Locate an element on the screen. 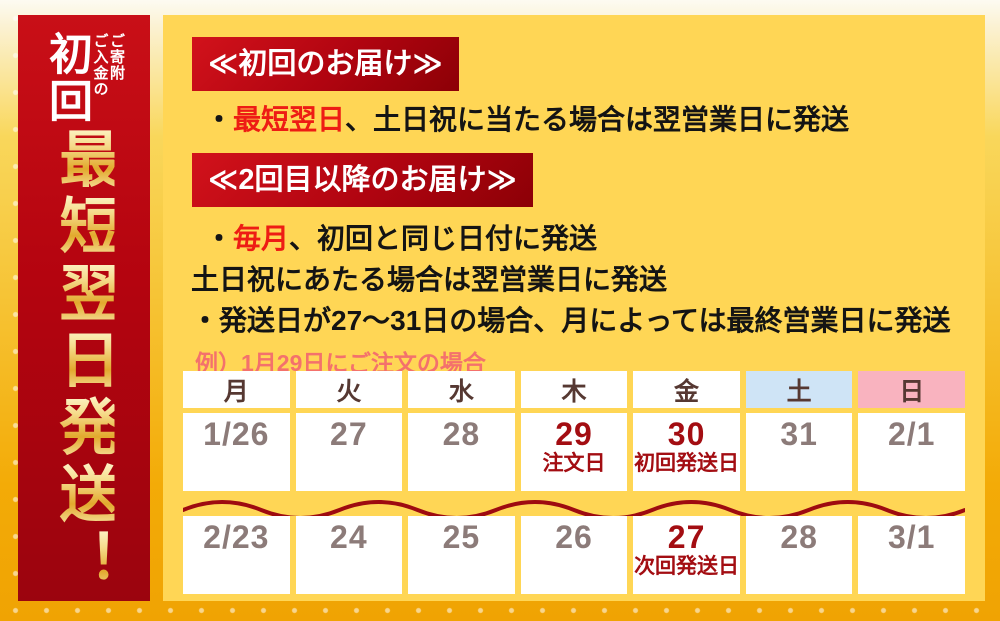  calendar-date-cell: 31 is located at coordinates (799, 452).